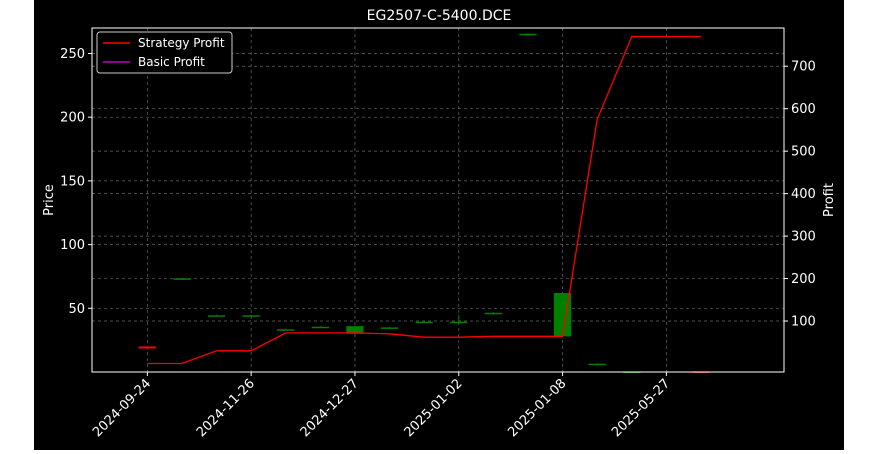  What do you see at coordinates (803, 152) in the screenshot?
I see `y-tick-label-right: 500` at bounding box center [803, 152].